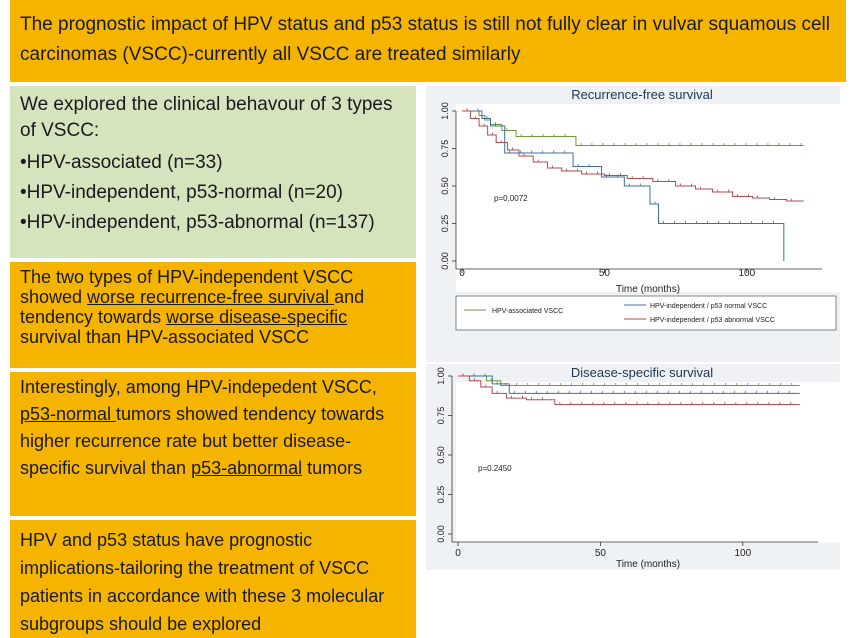 The height and width of the screenshot is (638, 851). I want to click on finding1-underline-rfs: worse recurrence-free survival, so click(211, 297).